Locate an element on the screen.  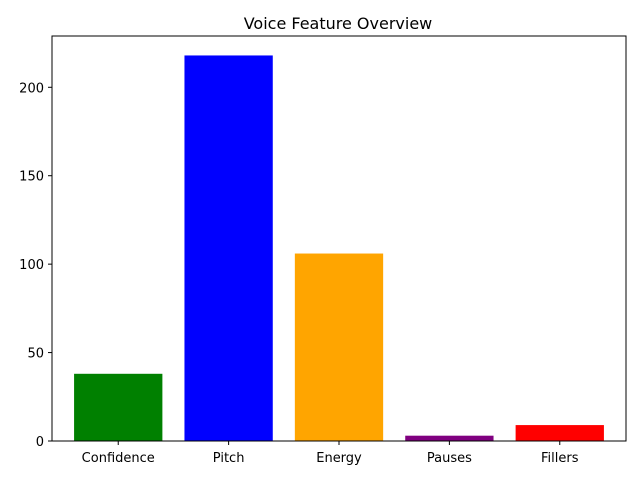
bar-energy is located at coordinates (339, 347).